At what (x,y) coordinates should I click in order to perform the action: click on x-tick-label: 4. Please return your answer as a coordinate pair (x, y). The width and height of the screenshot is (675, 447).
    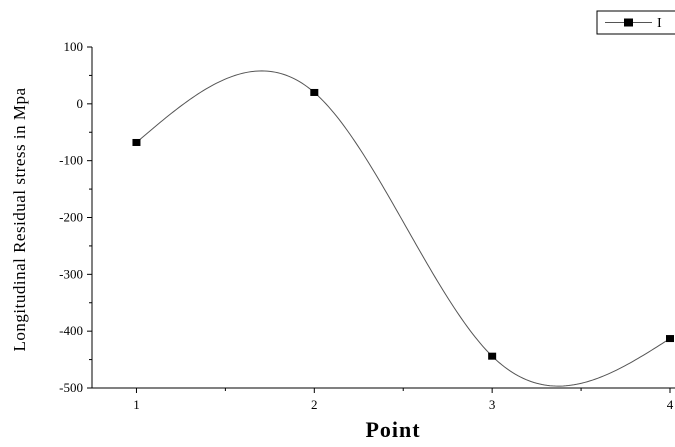
    Looking at the image, I should click on (670, 404).